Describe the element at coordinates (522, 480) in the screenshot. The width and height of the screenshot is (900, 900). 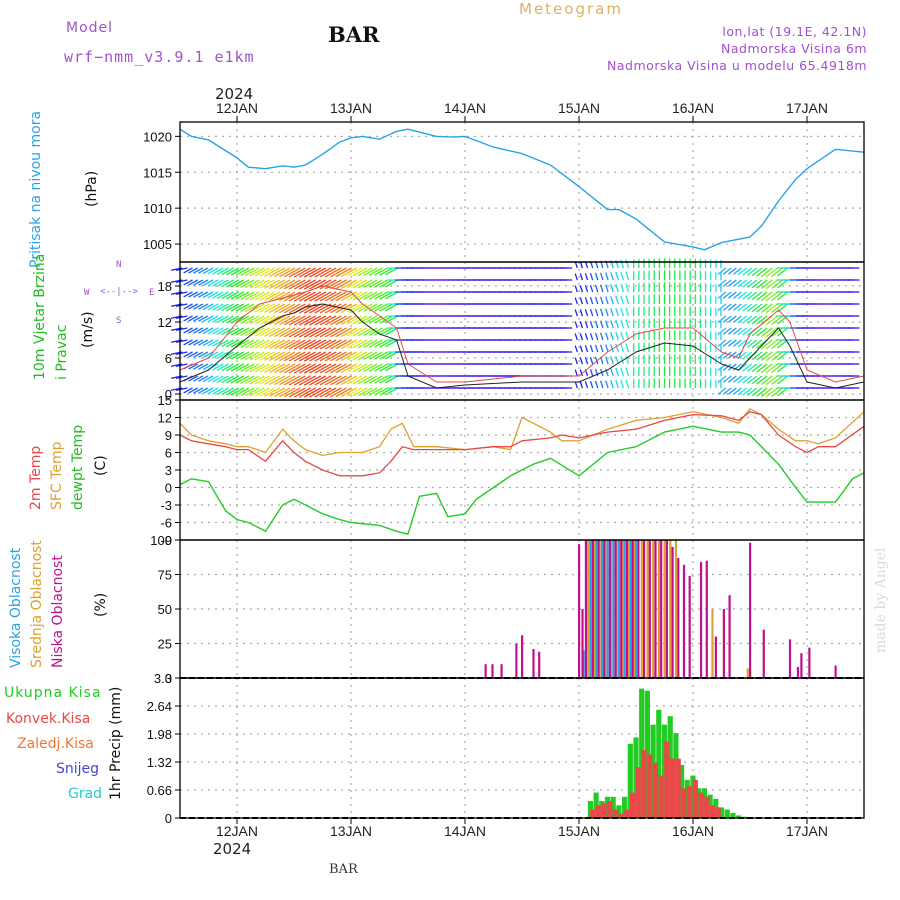
I see `dewpt-line` at that location.